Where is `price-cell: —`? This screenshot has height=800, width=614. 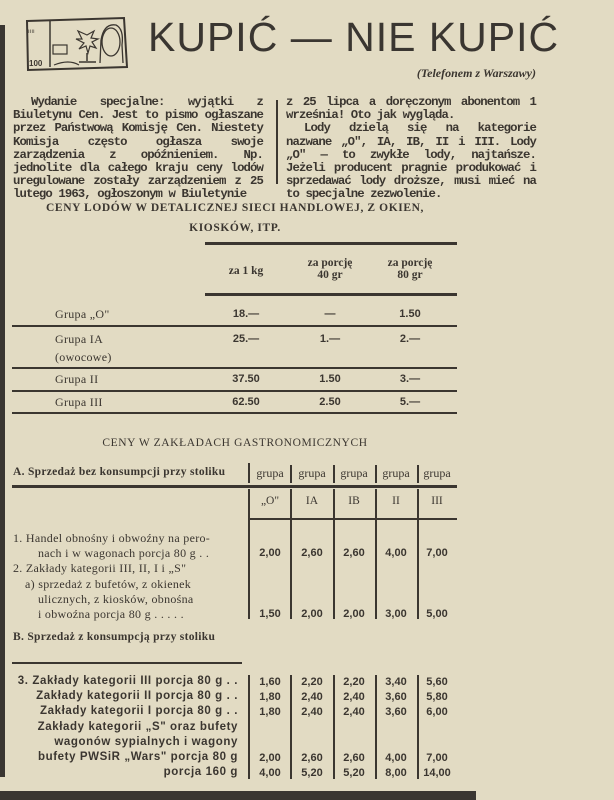
price-cell: — is located at coordinates (330, 314).